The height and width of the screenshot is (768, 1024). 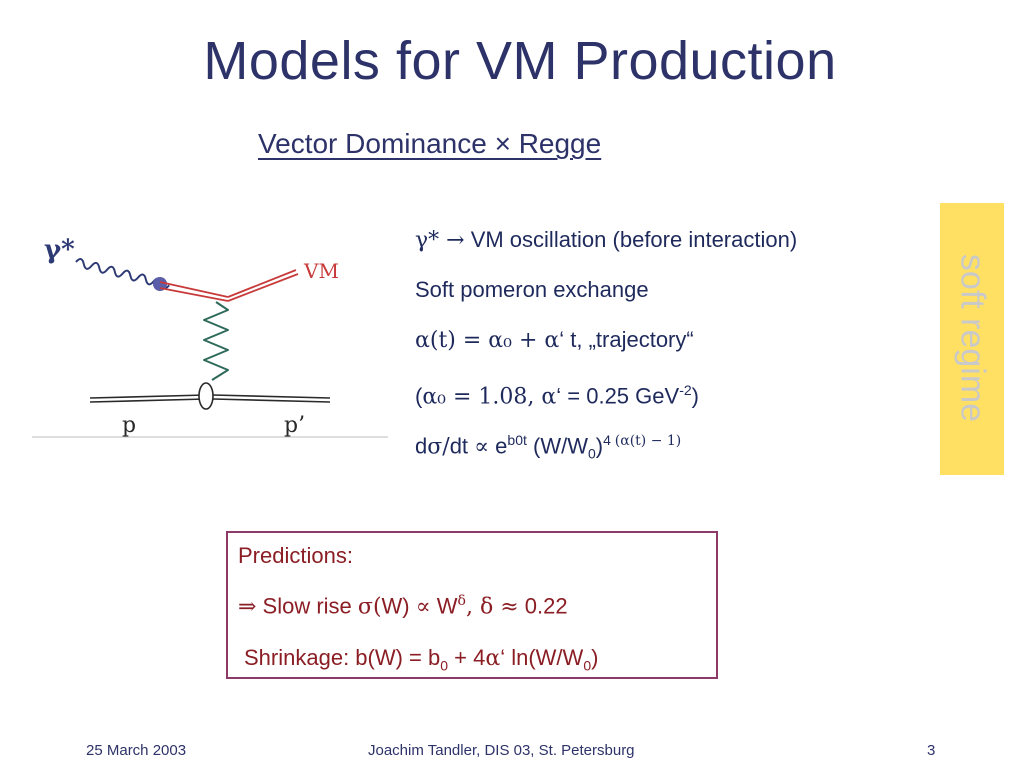 I want to click on implies-arrow-icon: ⇒, so click(x=247, y=607).